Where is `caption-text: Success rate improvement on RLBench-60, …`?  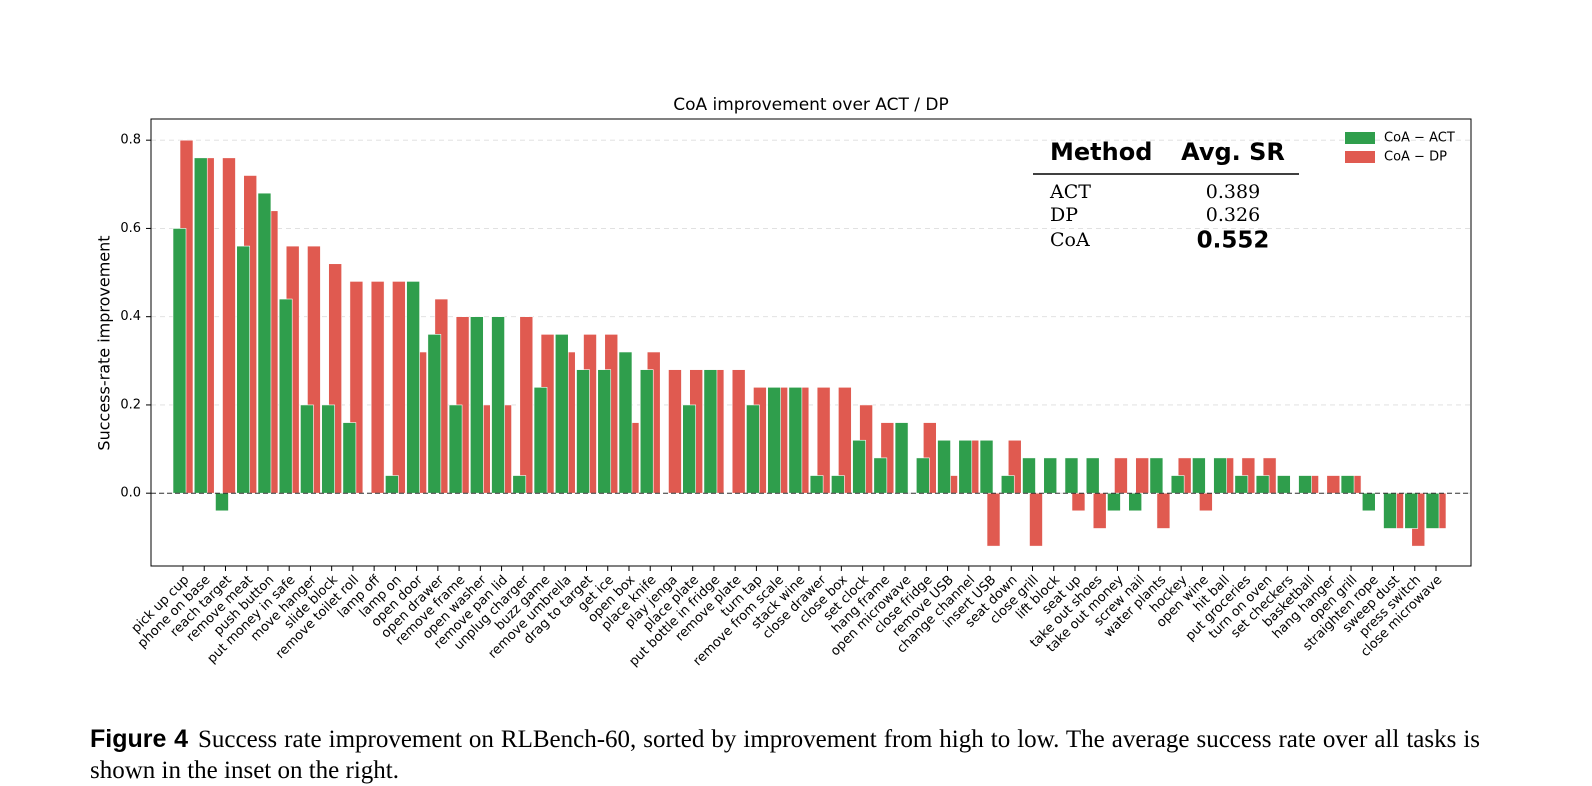 caption-text: Success rate improvement on RLBench-60, … is located at coordinates (785, 755).